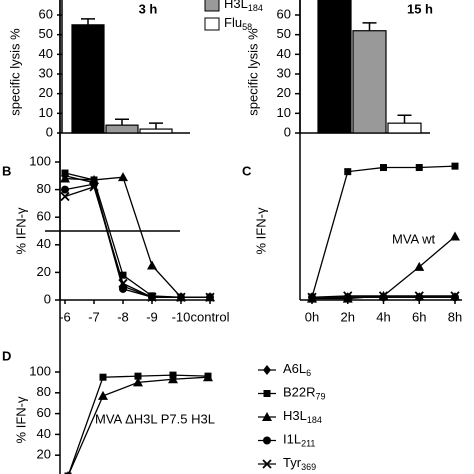 The height and width of the screenshot is (474, 474). I want to click on x-tick-label: control, so click(209, 316).